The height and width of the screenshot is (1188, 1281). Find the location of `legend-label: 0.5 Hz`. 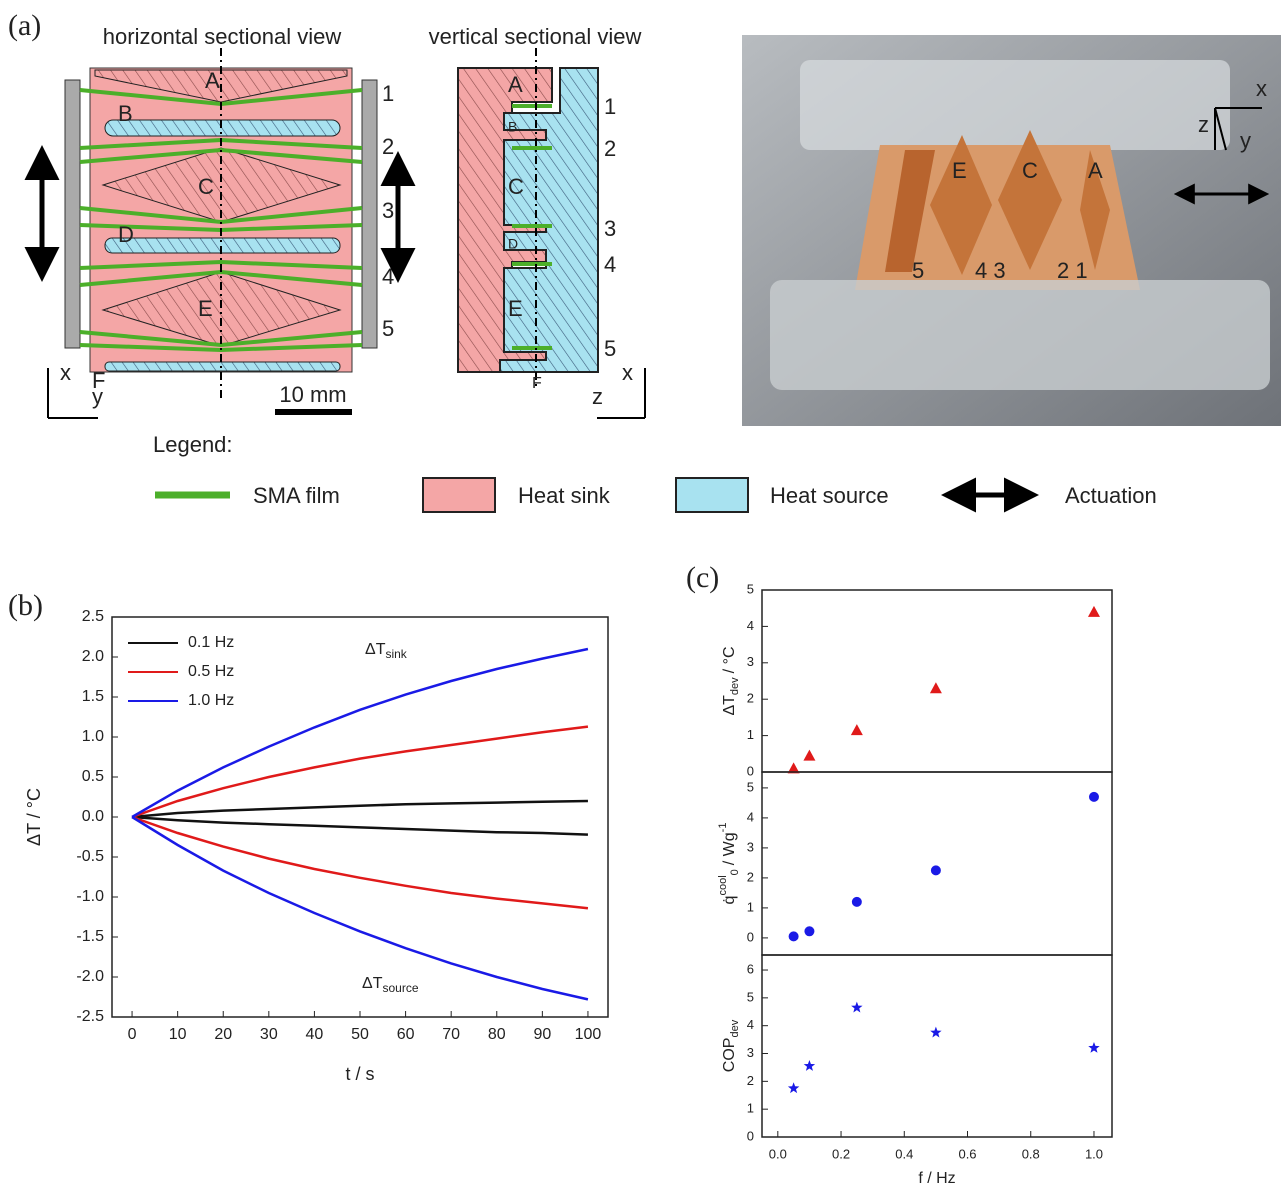

legend-label: 0.5 Hz is located at coordinates (211, 671).